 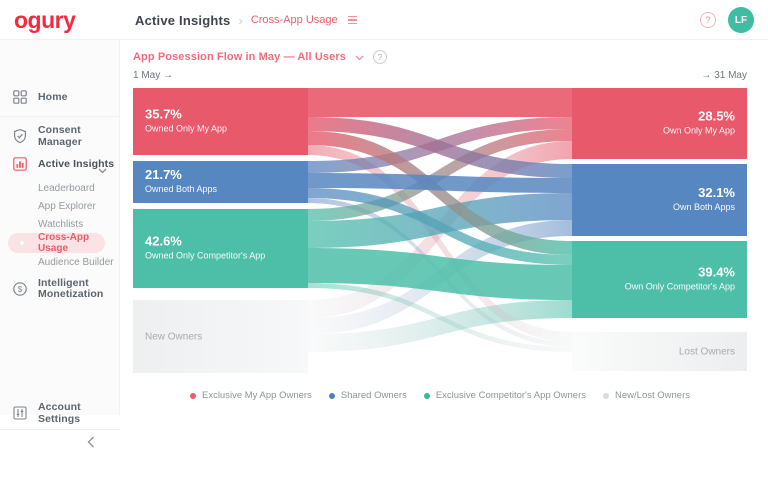 I want to click on sidebar-subitem-label: Watchlists, so click(x=61, y=224).